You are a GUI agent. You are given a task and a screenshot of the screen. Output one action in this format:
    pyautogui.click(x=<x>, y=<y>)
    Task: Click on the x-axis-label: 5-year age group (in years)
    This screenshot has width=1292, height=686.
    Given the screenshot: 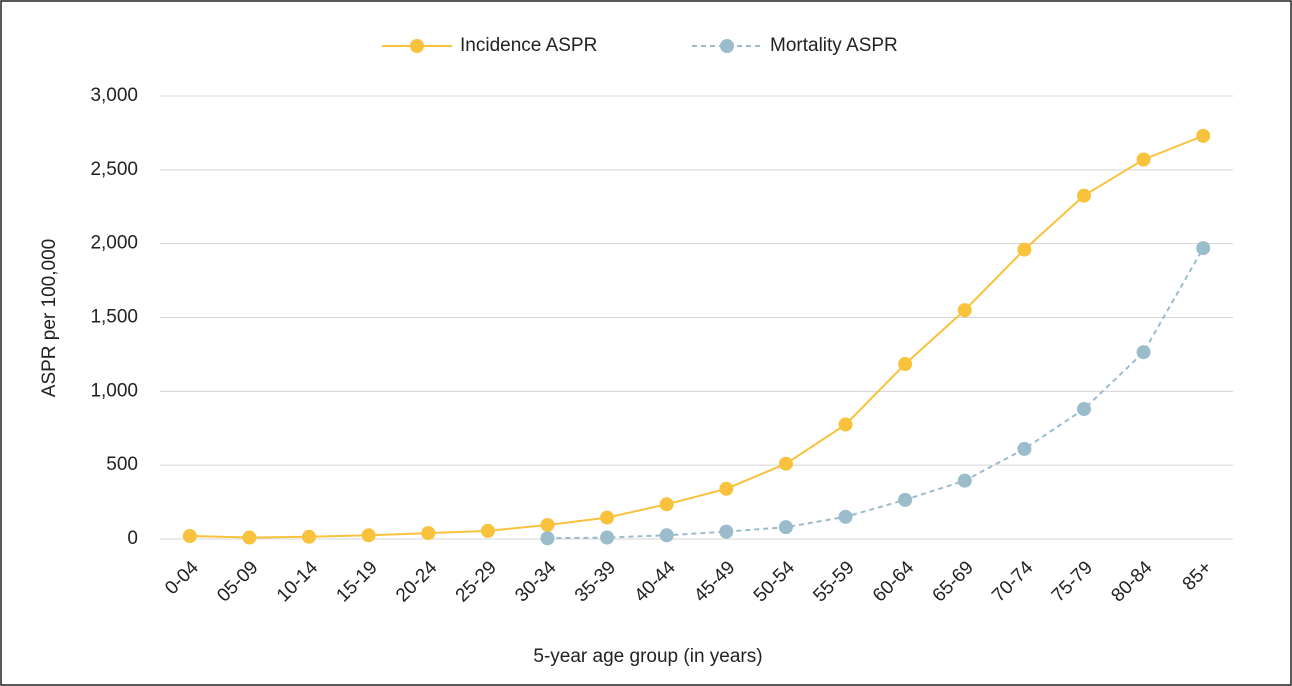 What is the action you would take?
    pyautogui.click(x=647, y=656)
    